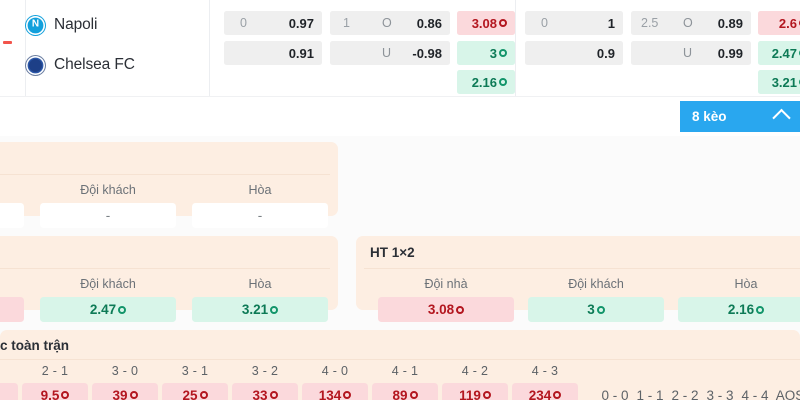 The height and width of the screenshot is (400, 800). I want to click on handicap-cell-r1: 0 0.97, so click(273, 23).